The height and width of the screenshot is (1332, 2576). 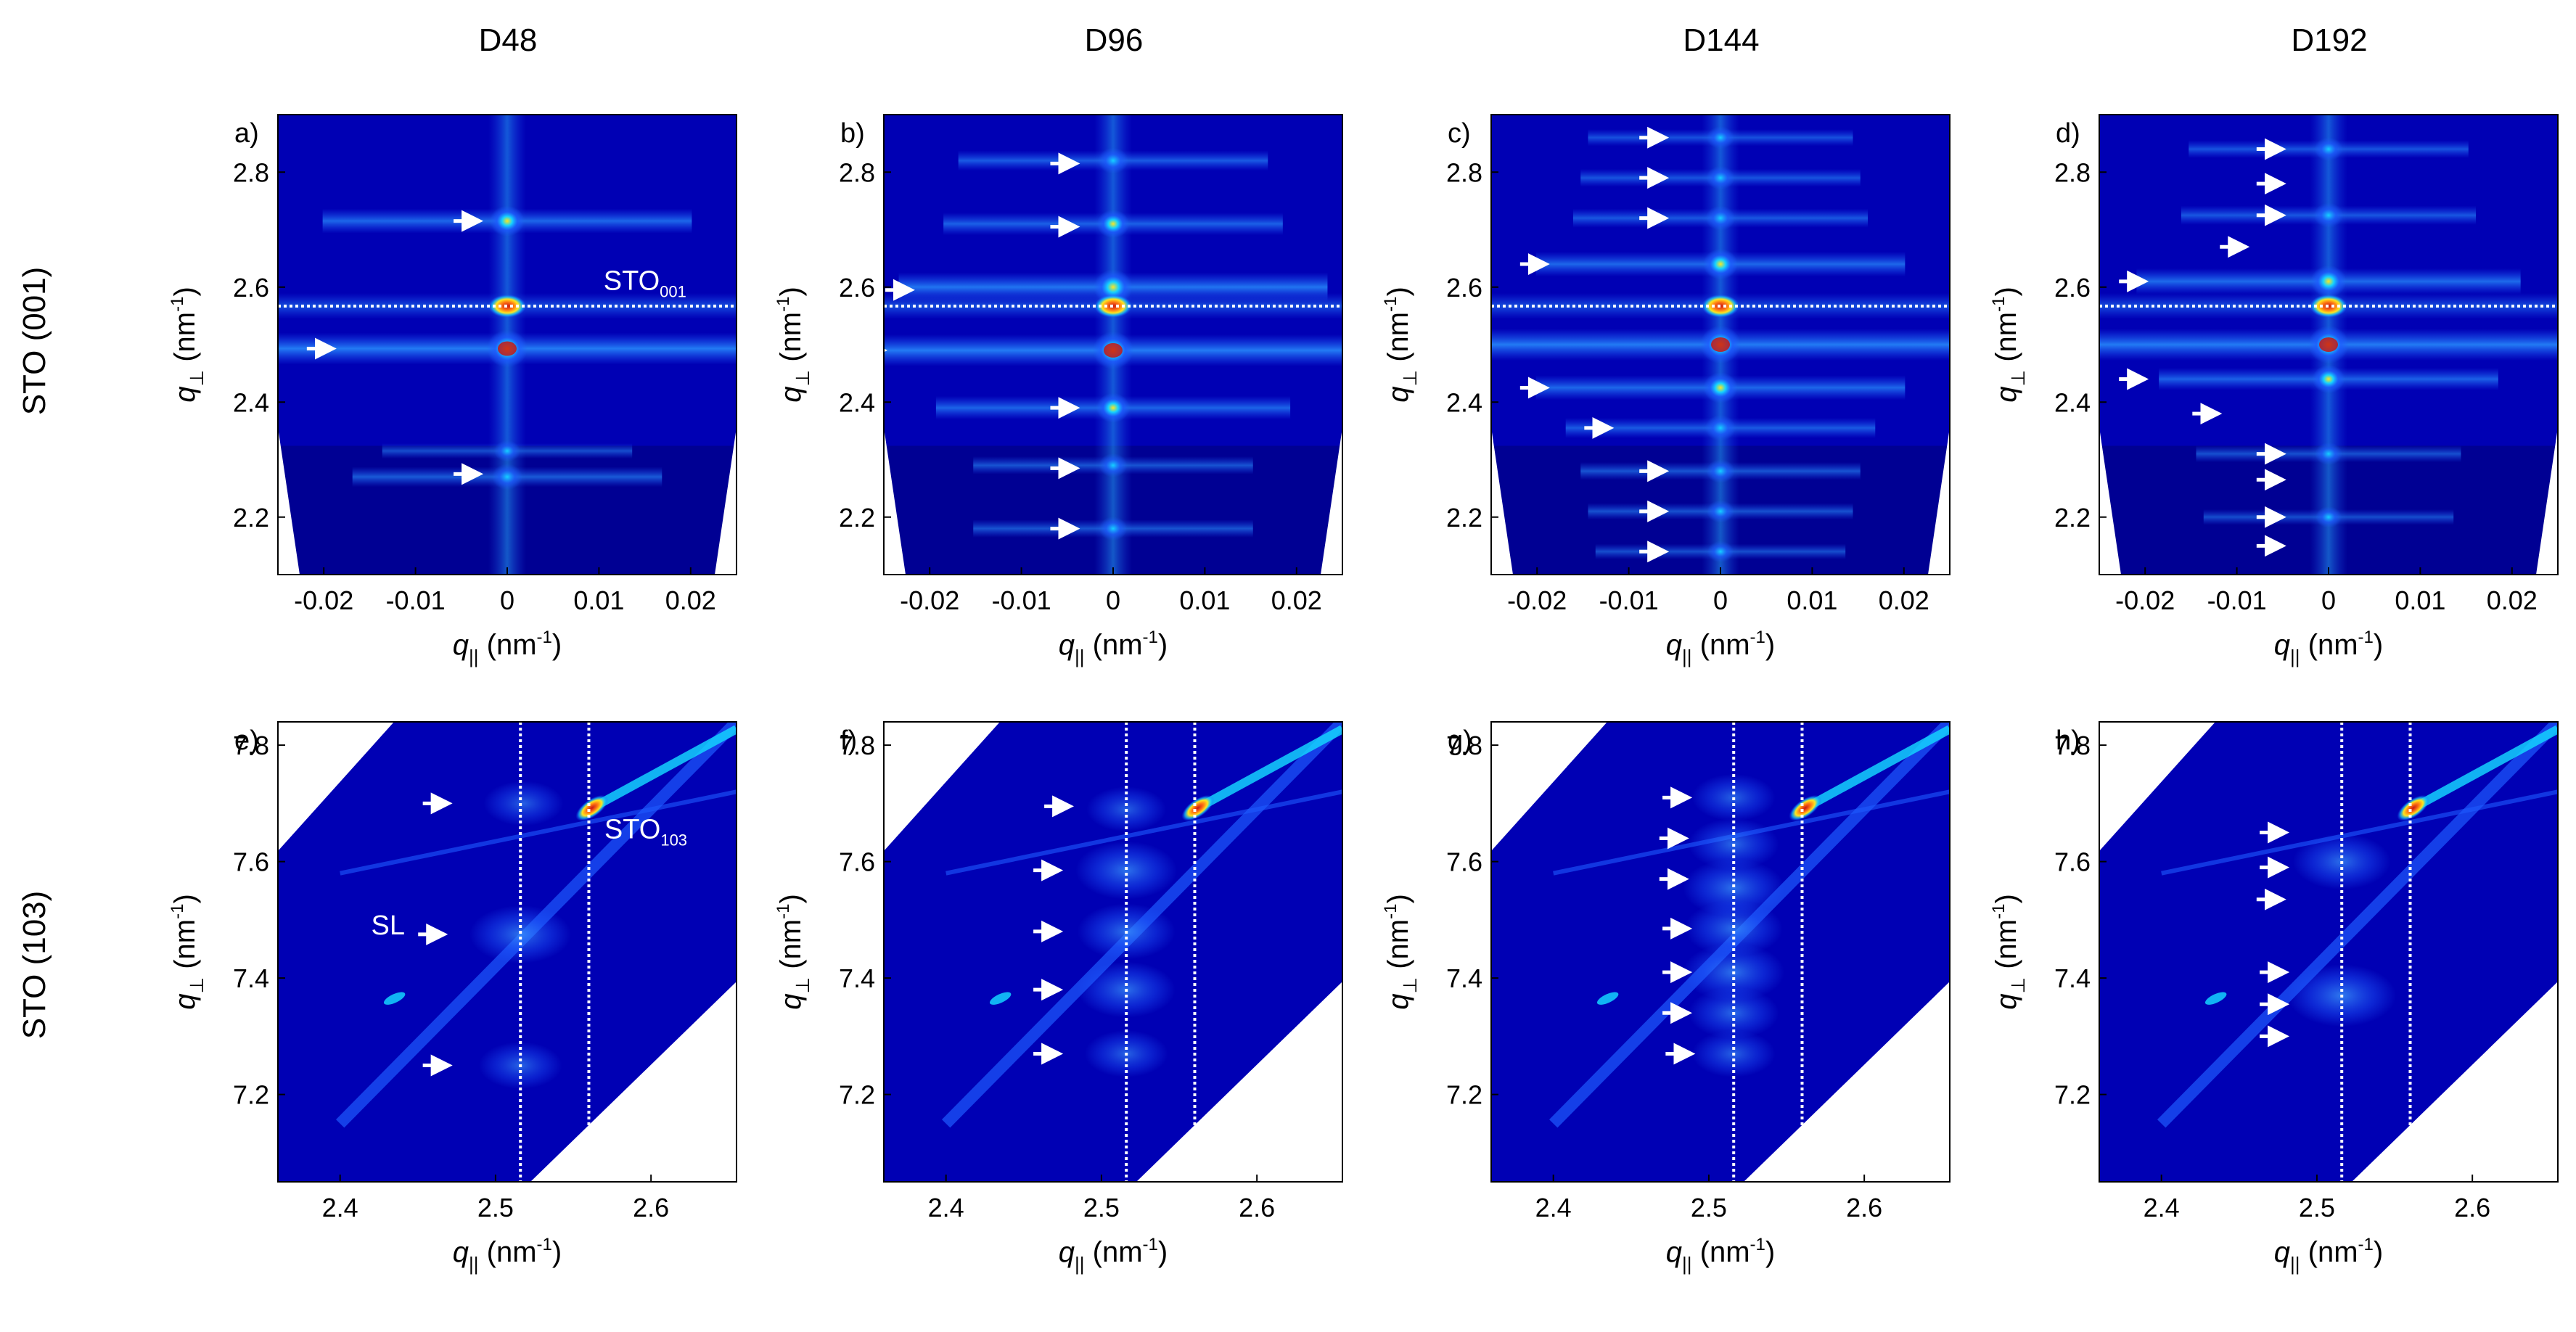 I want to click on plot-area, so click(x=1113, y=345).